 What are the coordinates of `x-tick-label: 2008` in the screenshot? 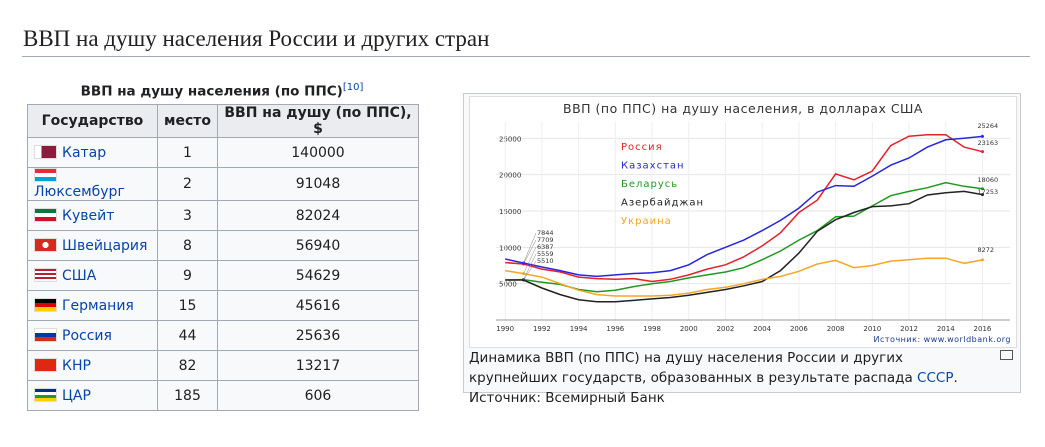 It's located at (836, 329).